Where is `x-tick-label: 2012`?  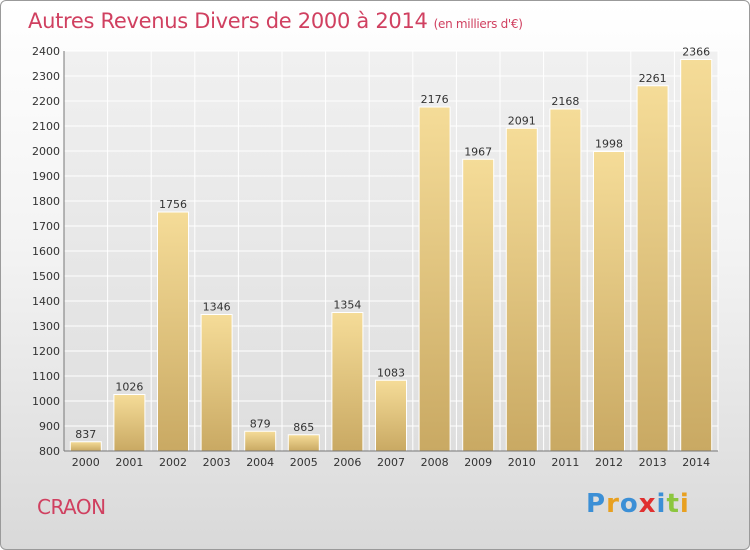 x-tick-label: 2012 is located at coordinates (609, 462).